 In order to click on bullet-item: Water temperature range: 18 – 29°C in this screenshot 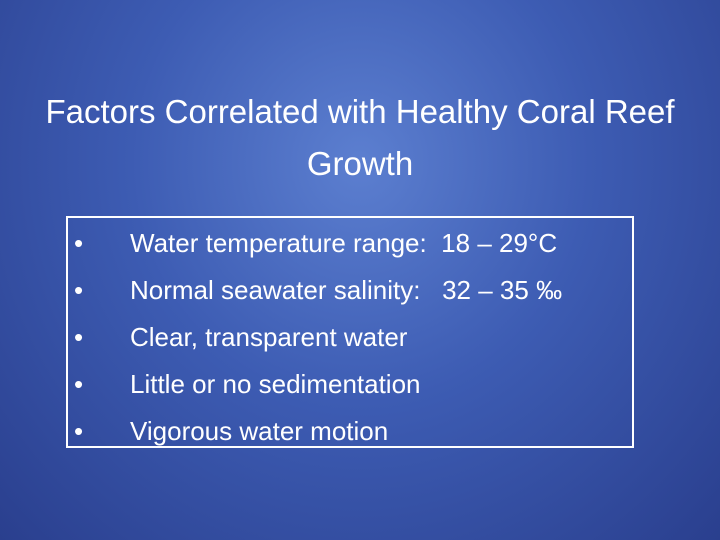, I will do `click(316, 243)`.